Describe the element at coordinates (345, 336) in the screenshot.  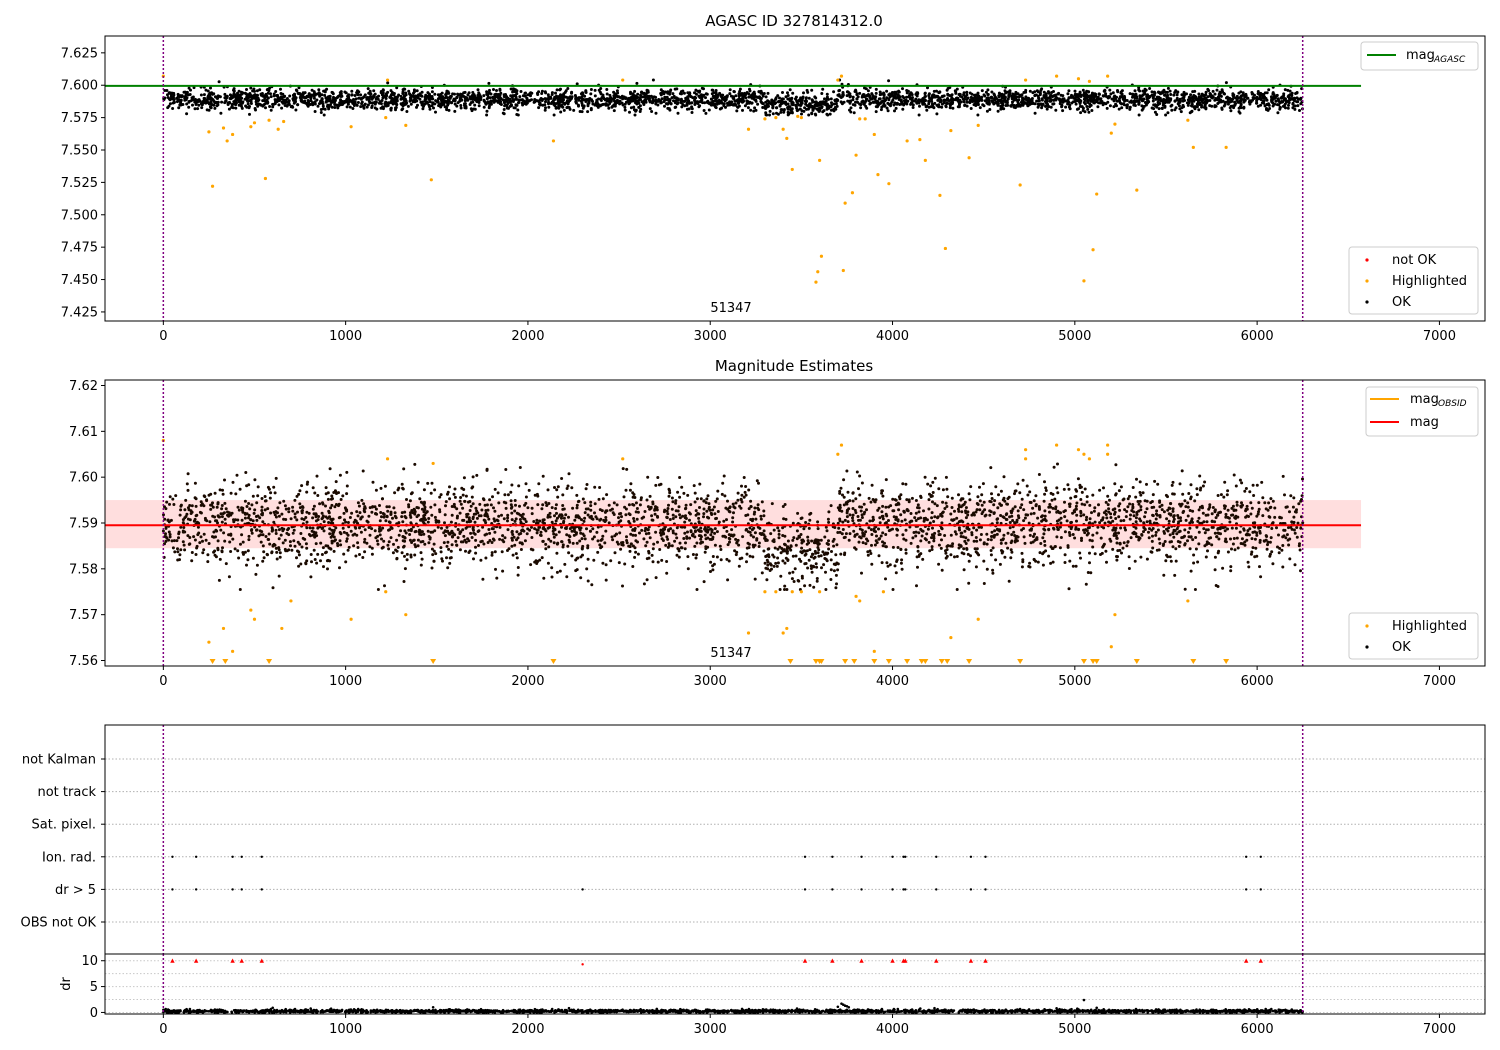
I see `x-tick-label: 1000` at that location.